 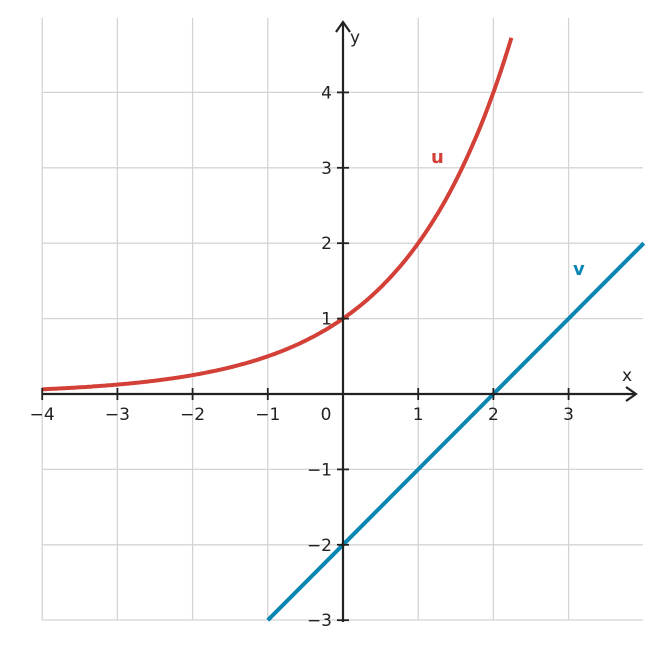 What do you see at coordinates (319, 546) in the screenshot?
I see `y-tick-label: −2` at bounding box center [319, 546].